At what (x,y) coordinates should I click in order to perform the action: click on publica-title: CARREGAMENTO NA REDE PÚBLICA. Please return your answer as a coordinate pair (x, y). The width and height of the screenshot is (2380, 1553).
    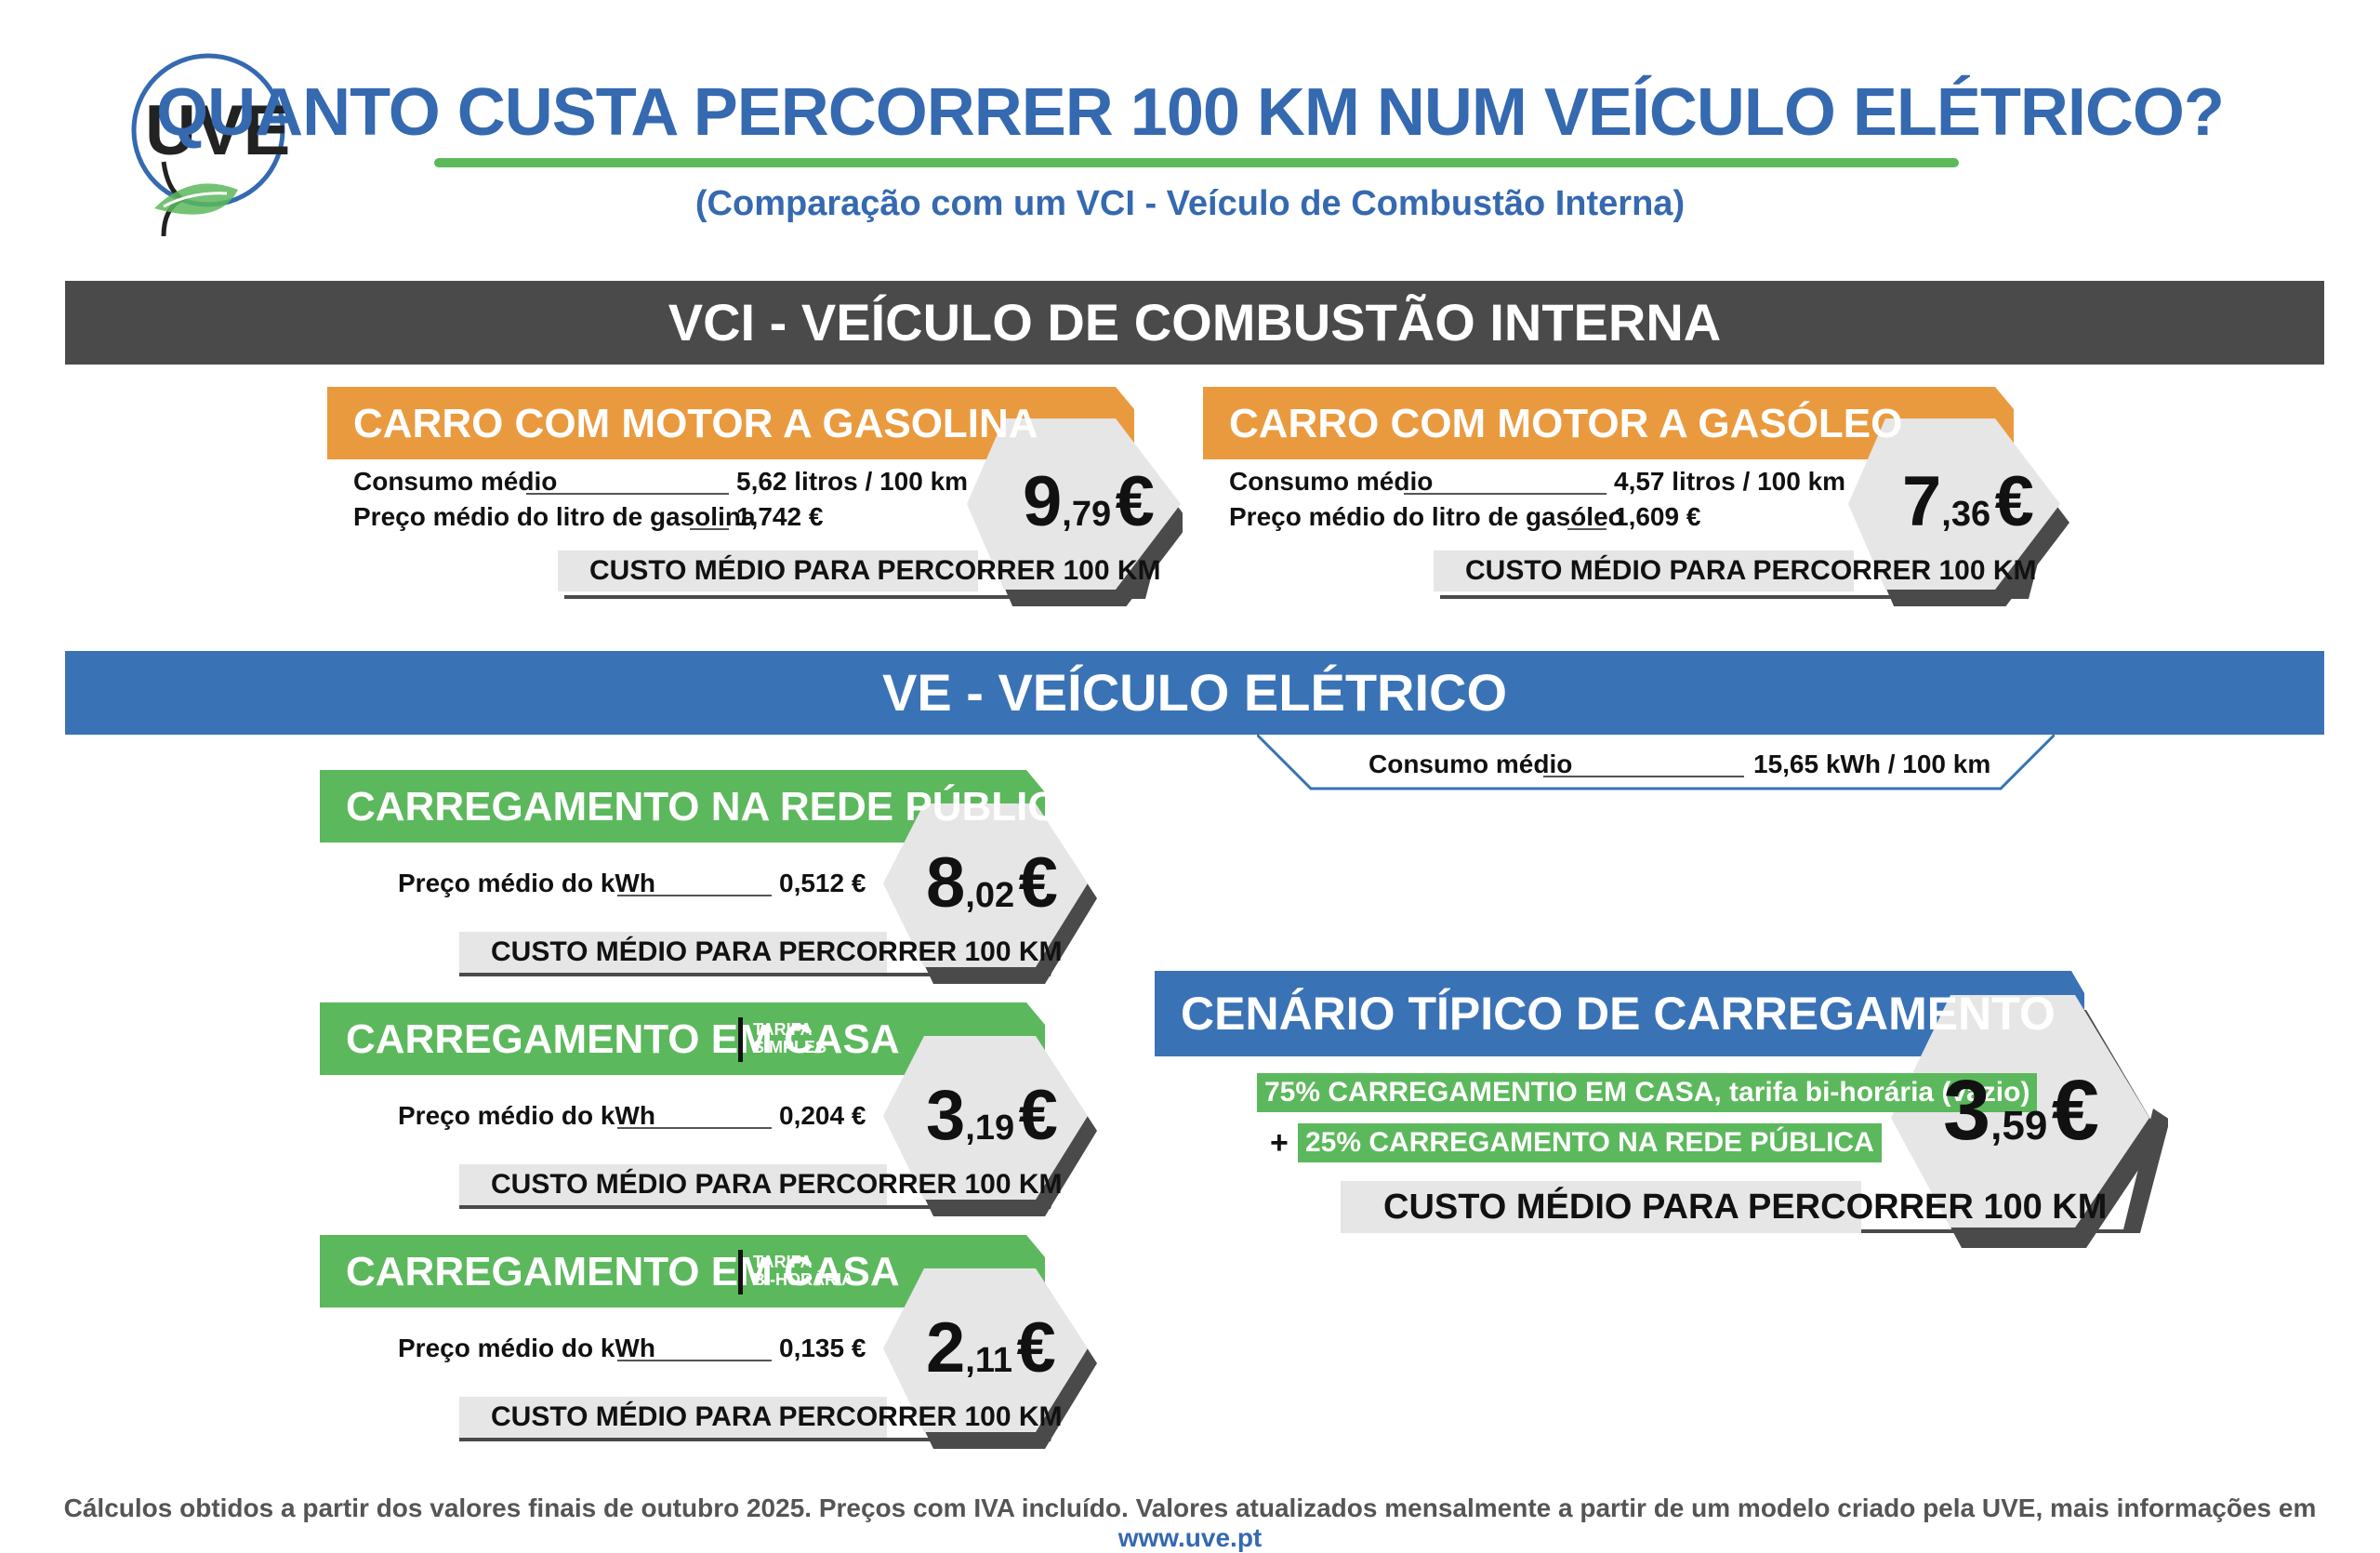
    Looking at the image, I should click on (716, 807).